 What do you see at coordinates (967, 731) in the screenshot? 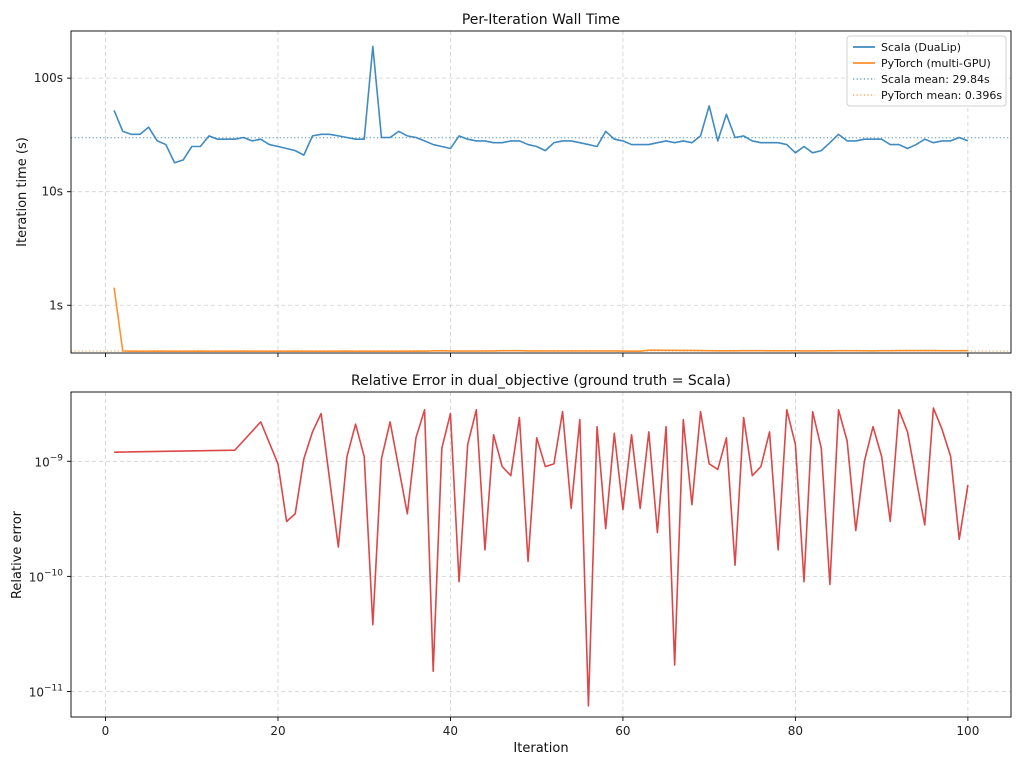
I see `xtick-label-100: 100` at bounding box center [967, 731].